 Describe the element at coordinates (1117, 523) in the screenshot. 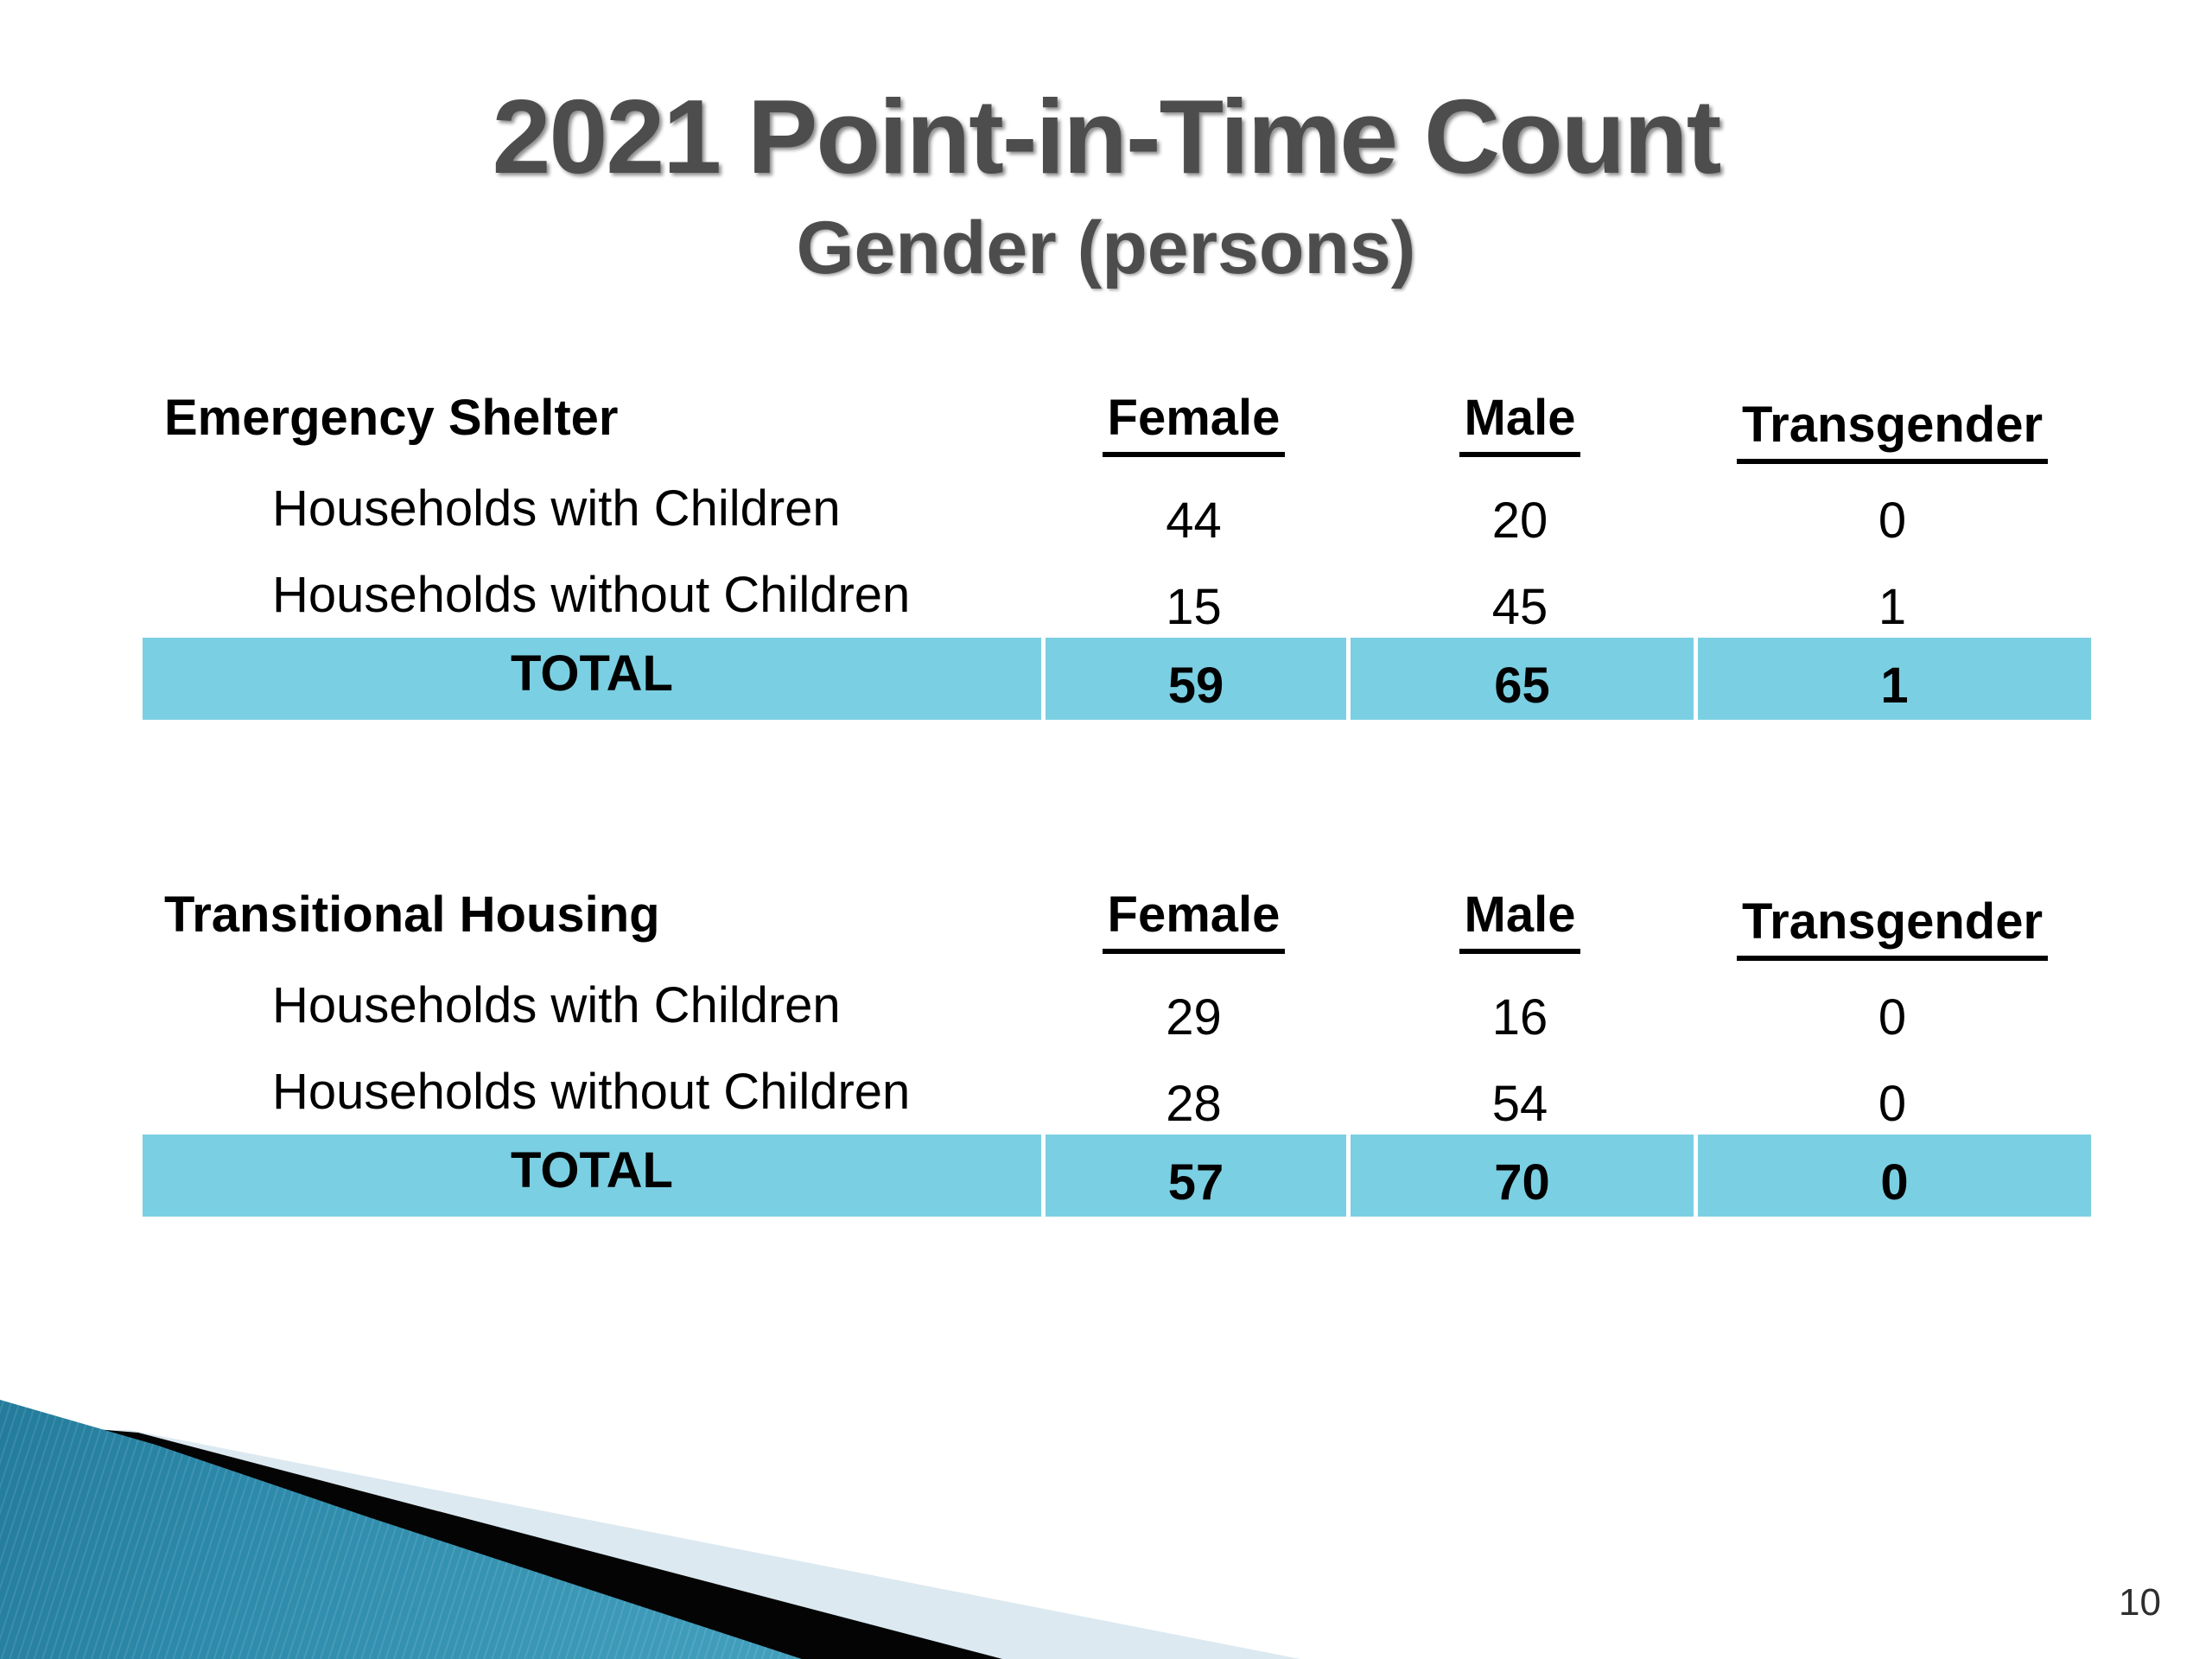

I see `table-row: Households with Children 44 20 0` at that location.